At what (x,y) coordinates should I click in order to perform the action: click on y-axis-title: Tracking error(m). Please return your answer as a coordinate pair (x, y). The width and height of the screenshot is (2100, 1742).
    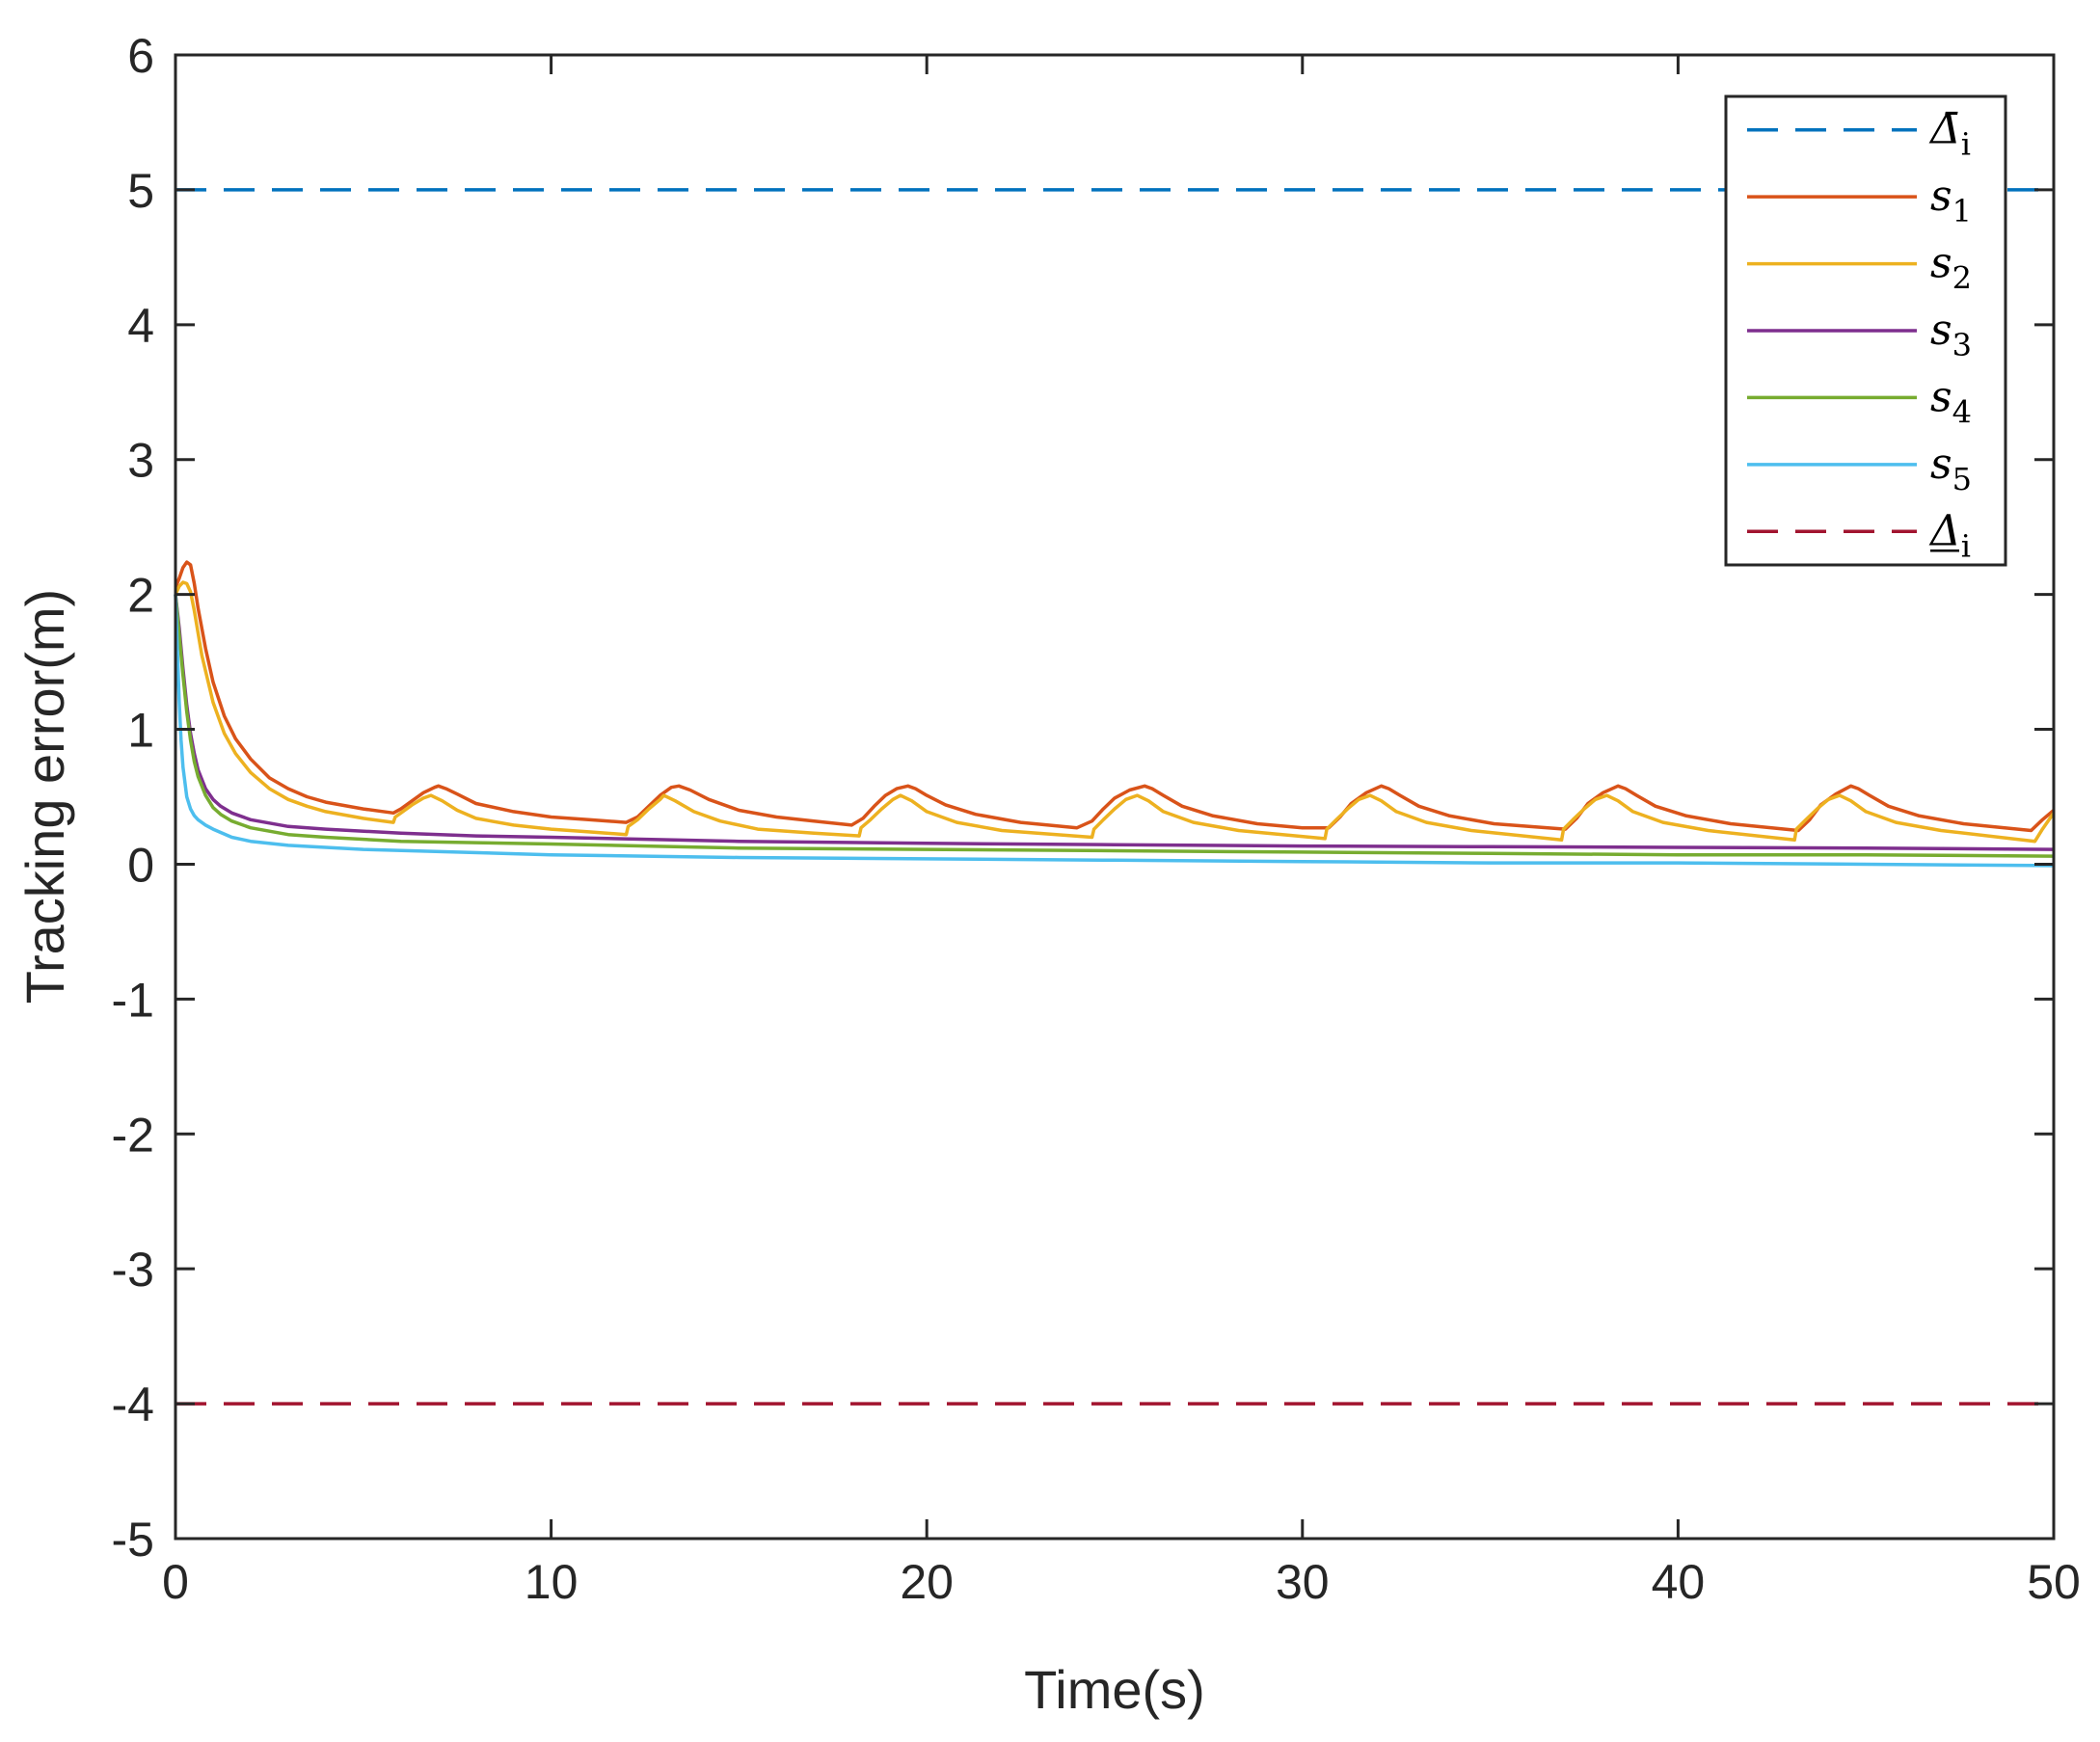
    Looking at the image, I should click on (44, 796).